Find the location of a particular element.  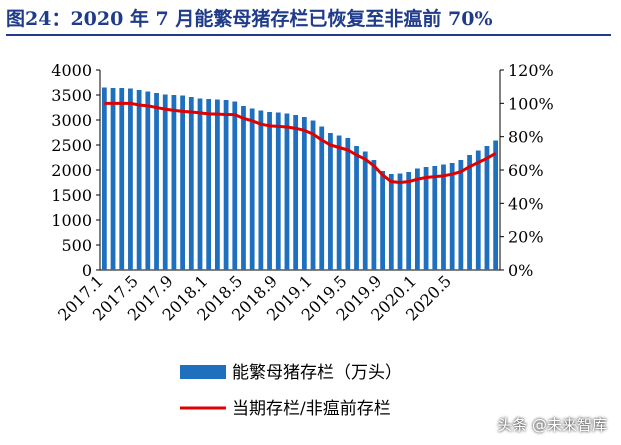

left-axis-tick-label: 1500 is located at coordinates (71, 195).